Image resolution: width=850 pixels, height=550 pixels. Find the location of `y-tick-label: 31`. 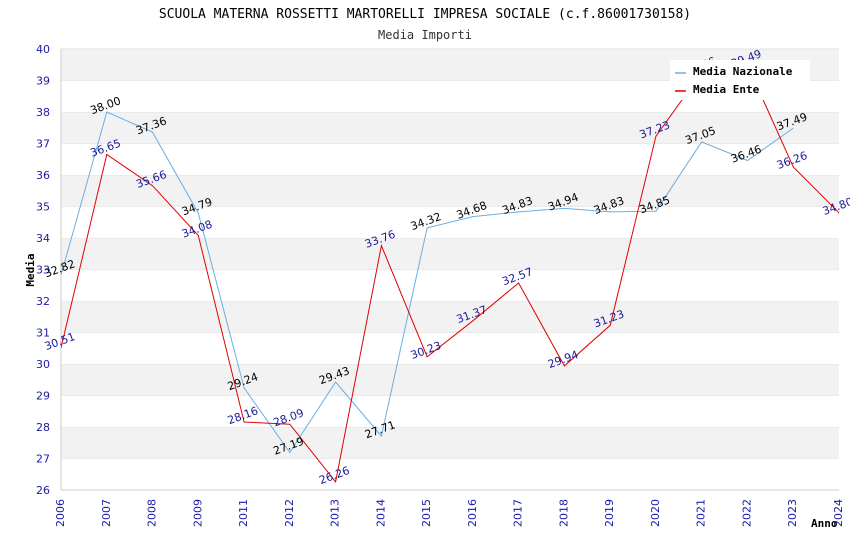

y-tick-label: 31 is located at coordinates (43, 333).